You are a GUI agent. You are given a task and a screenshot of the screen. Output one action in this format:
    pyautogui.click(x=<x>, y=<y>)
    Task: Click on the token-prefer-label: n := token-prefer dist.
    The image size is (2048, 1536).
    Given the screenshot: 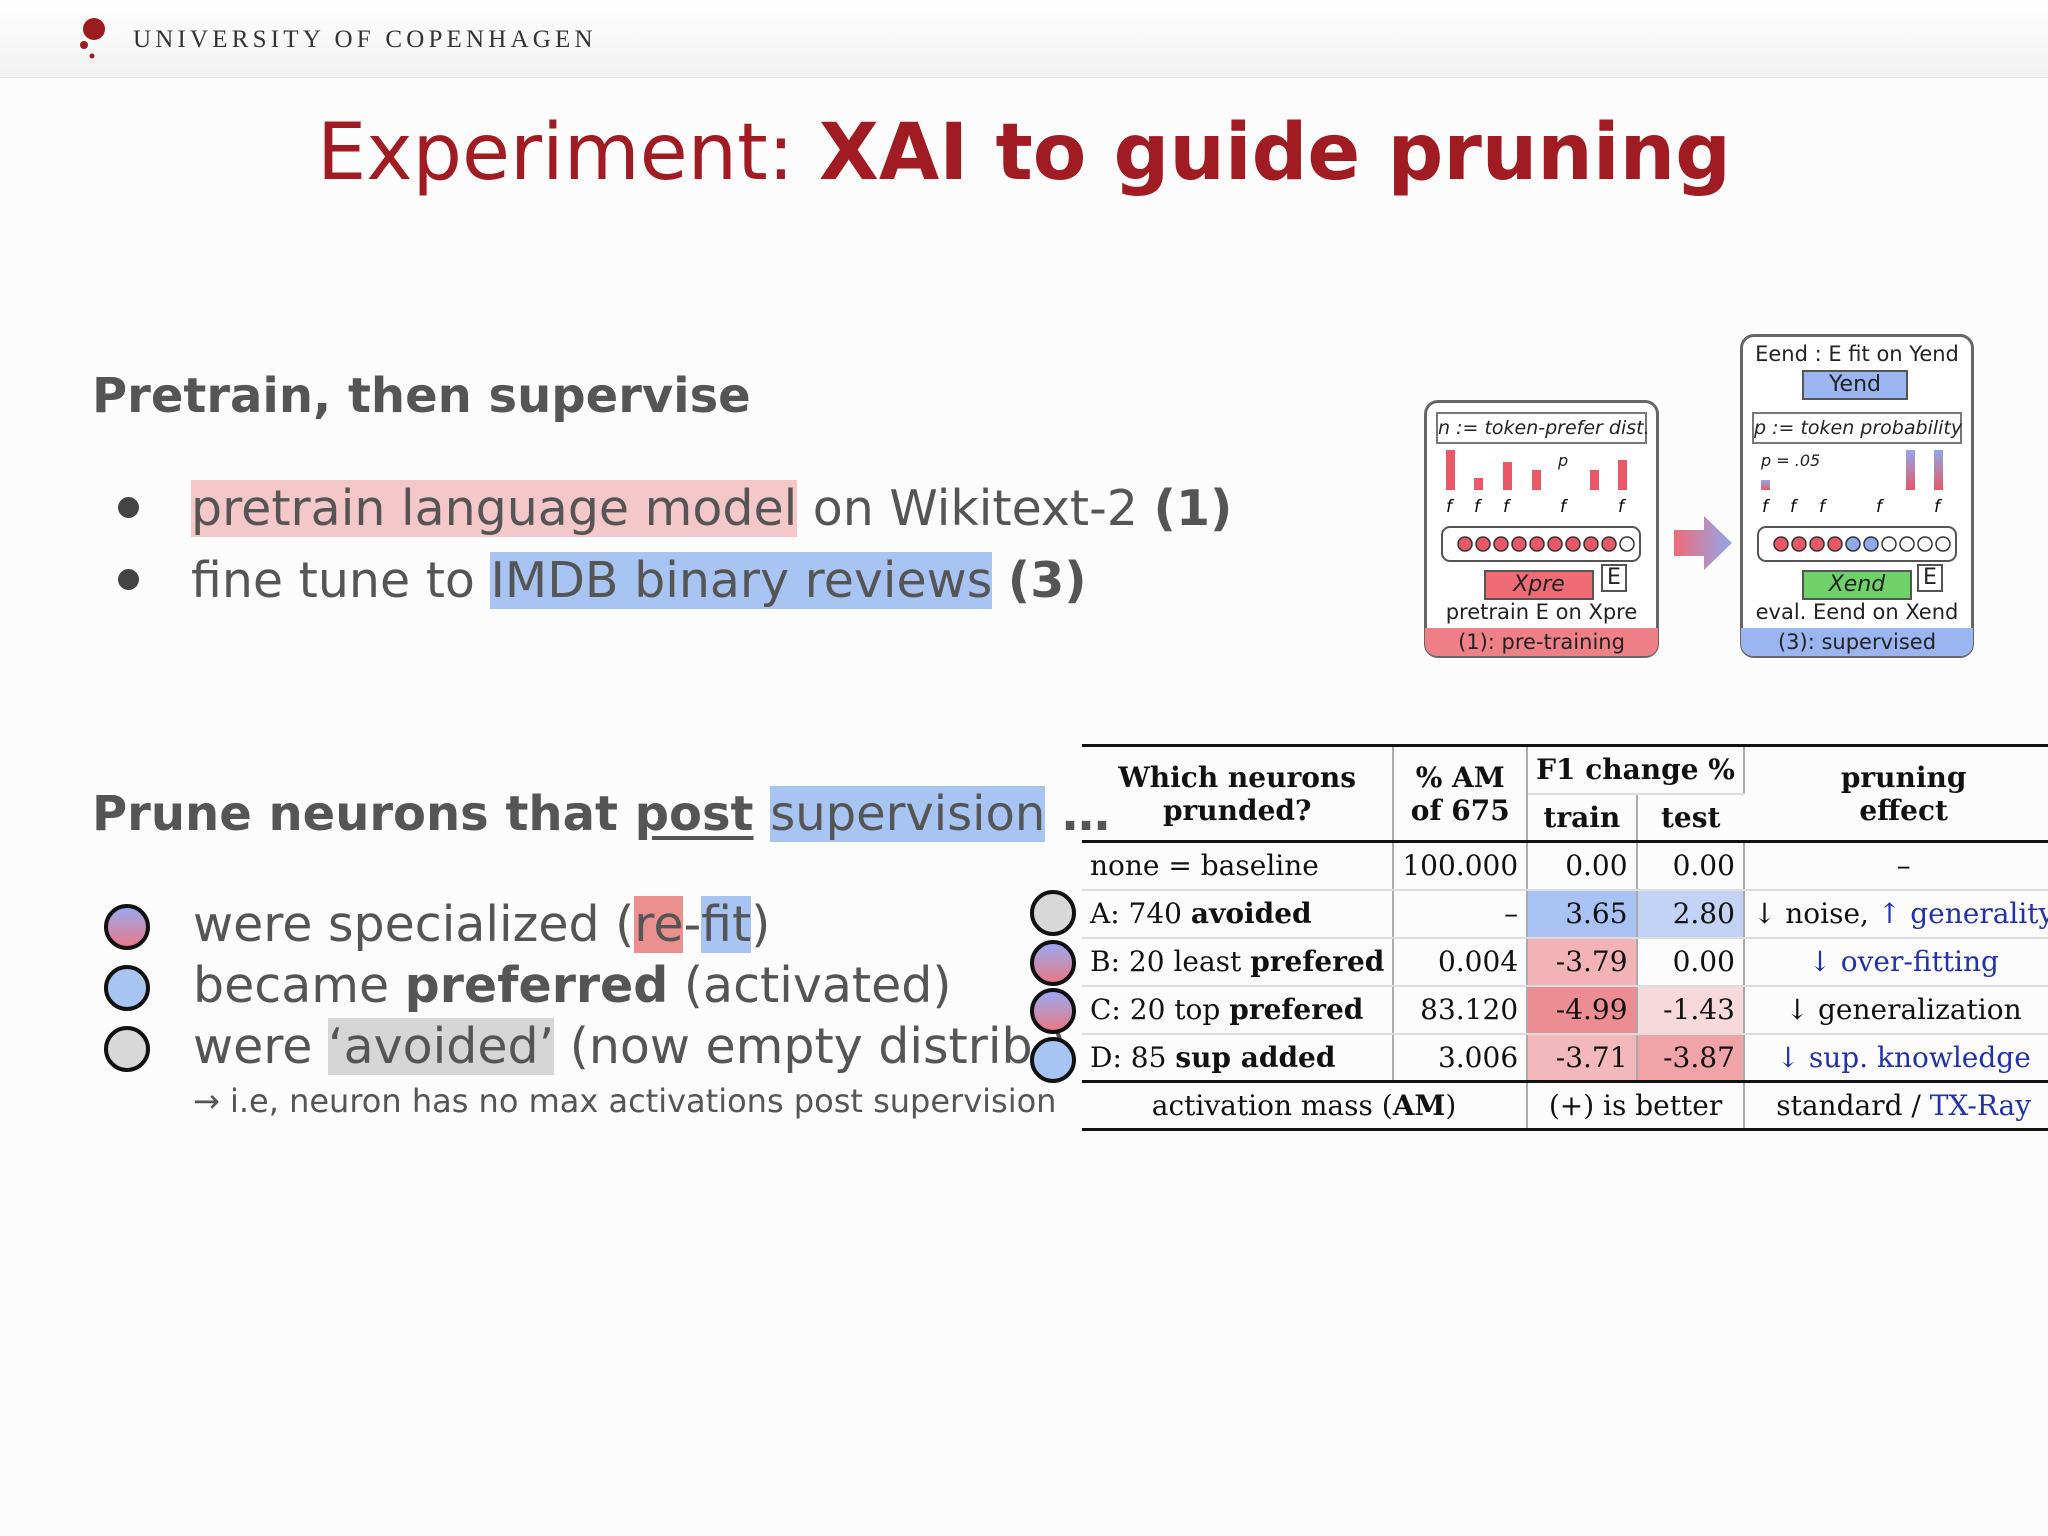 What is the action you would take?
    pyautogui.click(x=1543, y=428)
    